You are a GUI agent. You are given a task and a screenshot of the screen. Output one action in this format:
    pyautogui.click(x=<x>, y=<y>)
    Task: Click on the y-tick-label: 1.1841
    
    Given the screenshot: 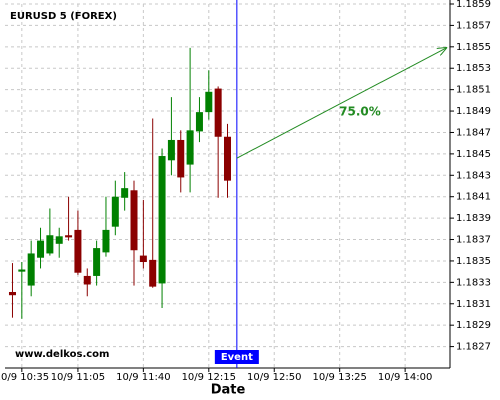 What is the action you would take?
    pyautogui.click(x=473, y=197)
    